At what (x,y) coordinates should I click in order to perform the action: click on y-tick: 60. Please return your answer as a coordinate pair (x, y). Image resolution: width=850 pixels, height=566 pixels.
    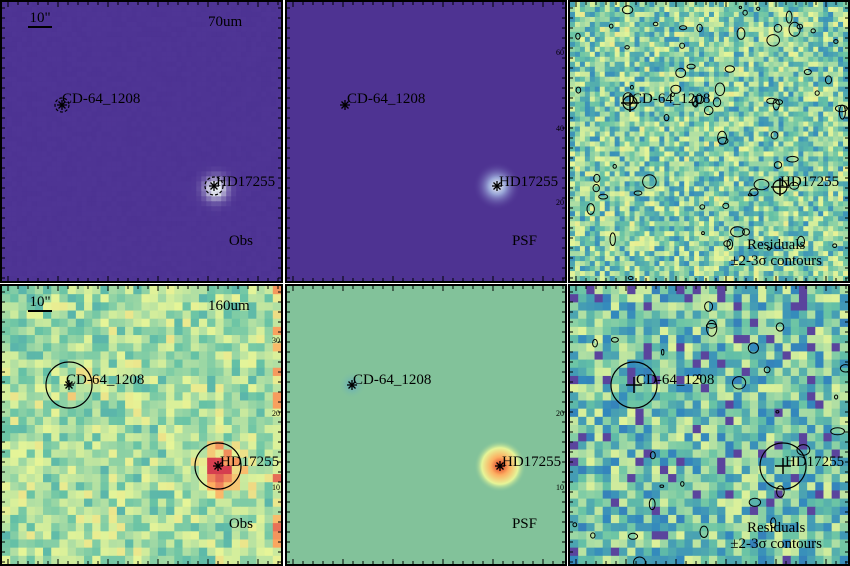
    Looking at the image, I should click on (560, 52).